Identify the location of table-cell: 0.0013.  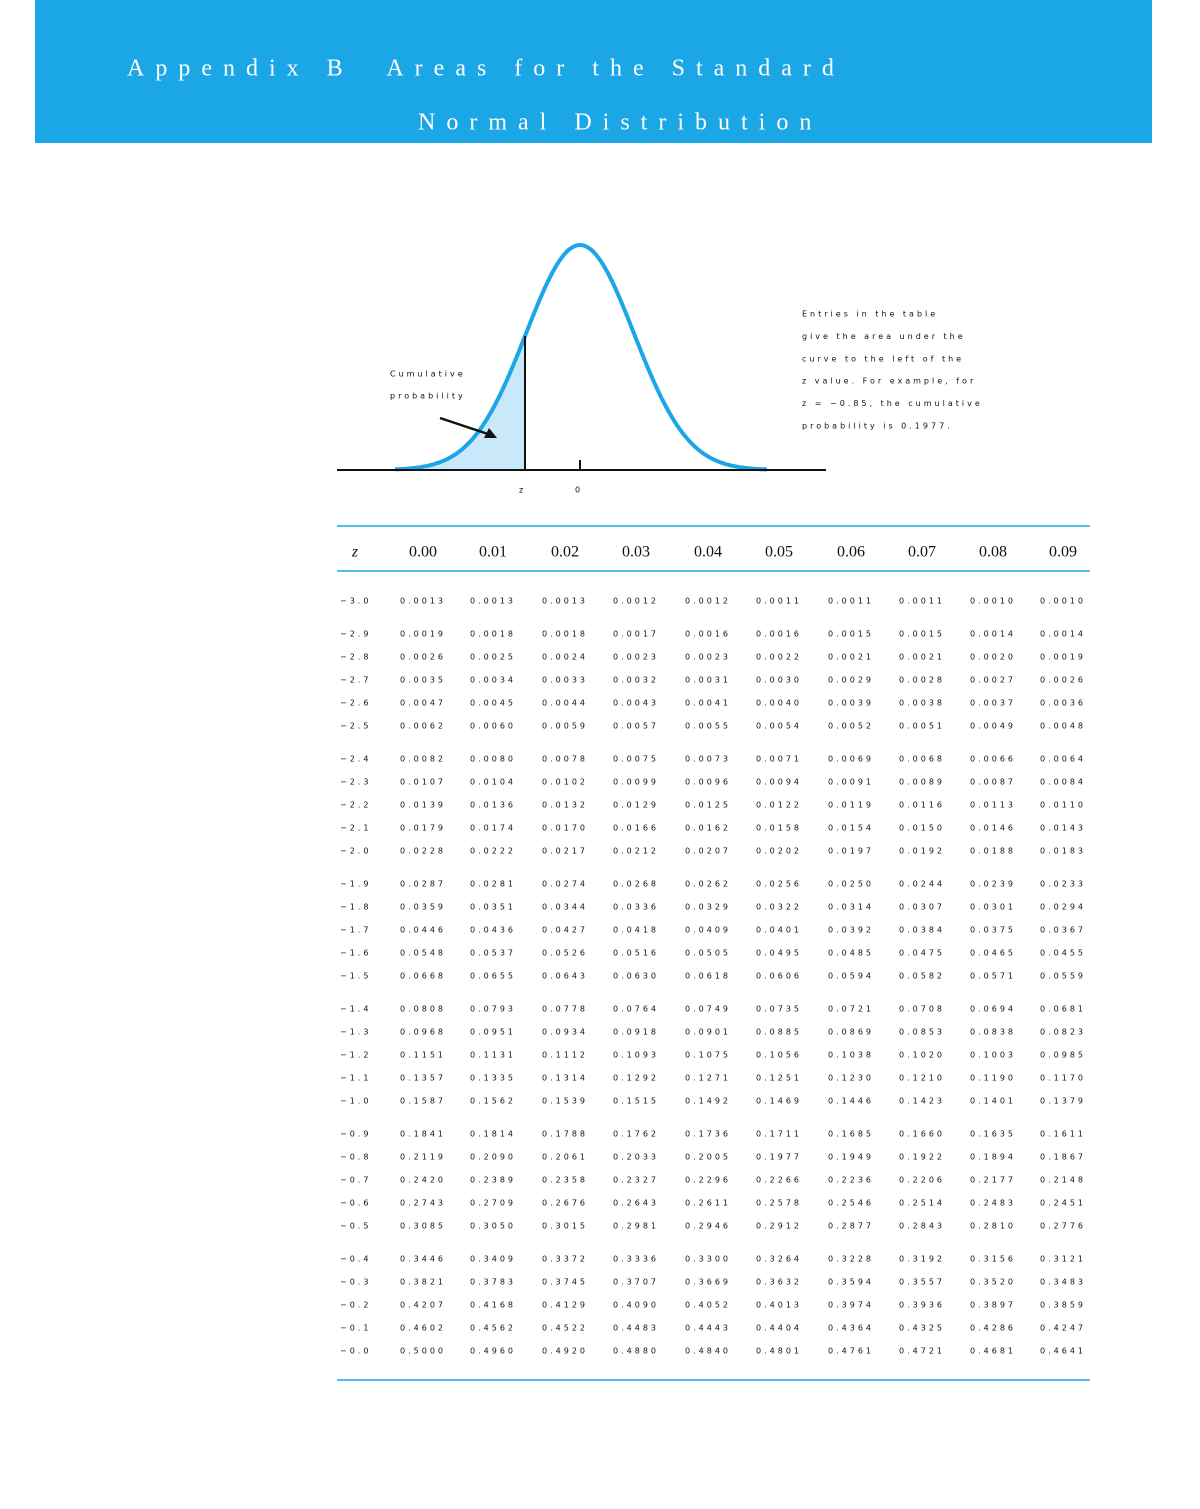
(565, 601).